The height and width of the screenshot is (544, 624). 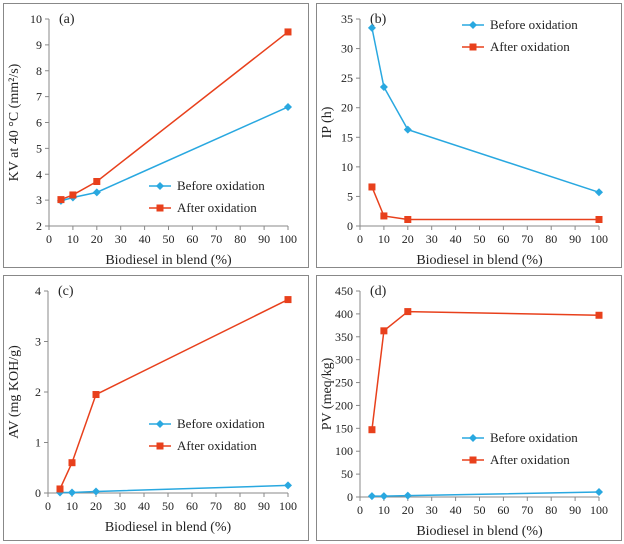 I want to click on panel-label: (a), so click(x=67, y=19).